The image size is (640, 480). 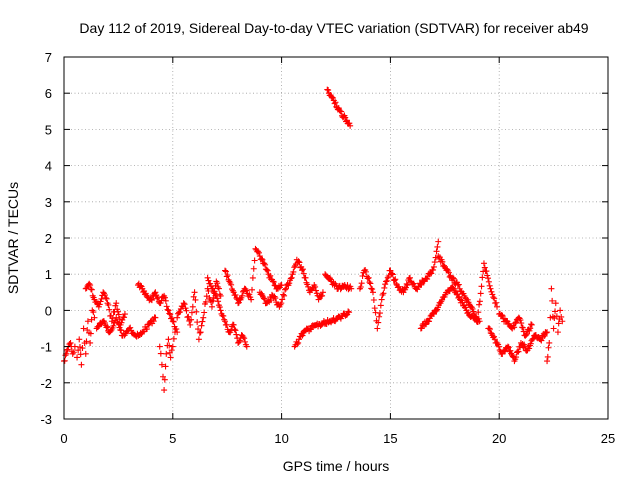 What do you see at coordinates (48, 202) in the screenshot?
I see `y-tick-label: 3` at bounding box center [48, 202].